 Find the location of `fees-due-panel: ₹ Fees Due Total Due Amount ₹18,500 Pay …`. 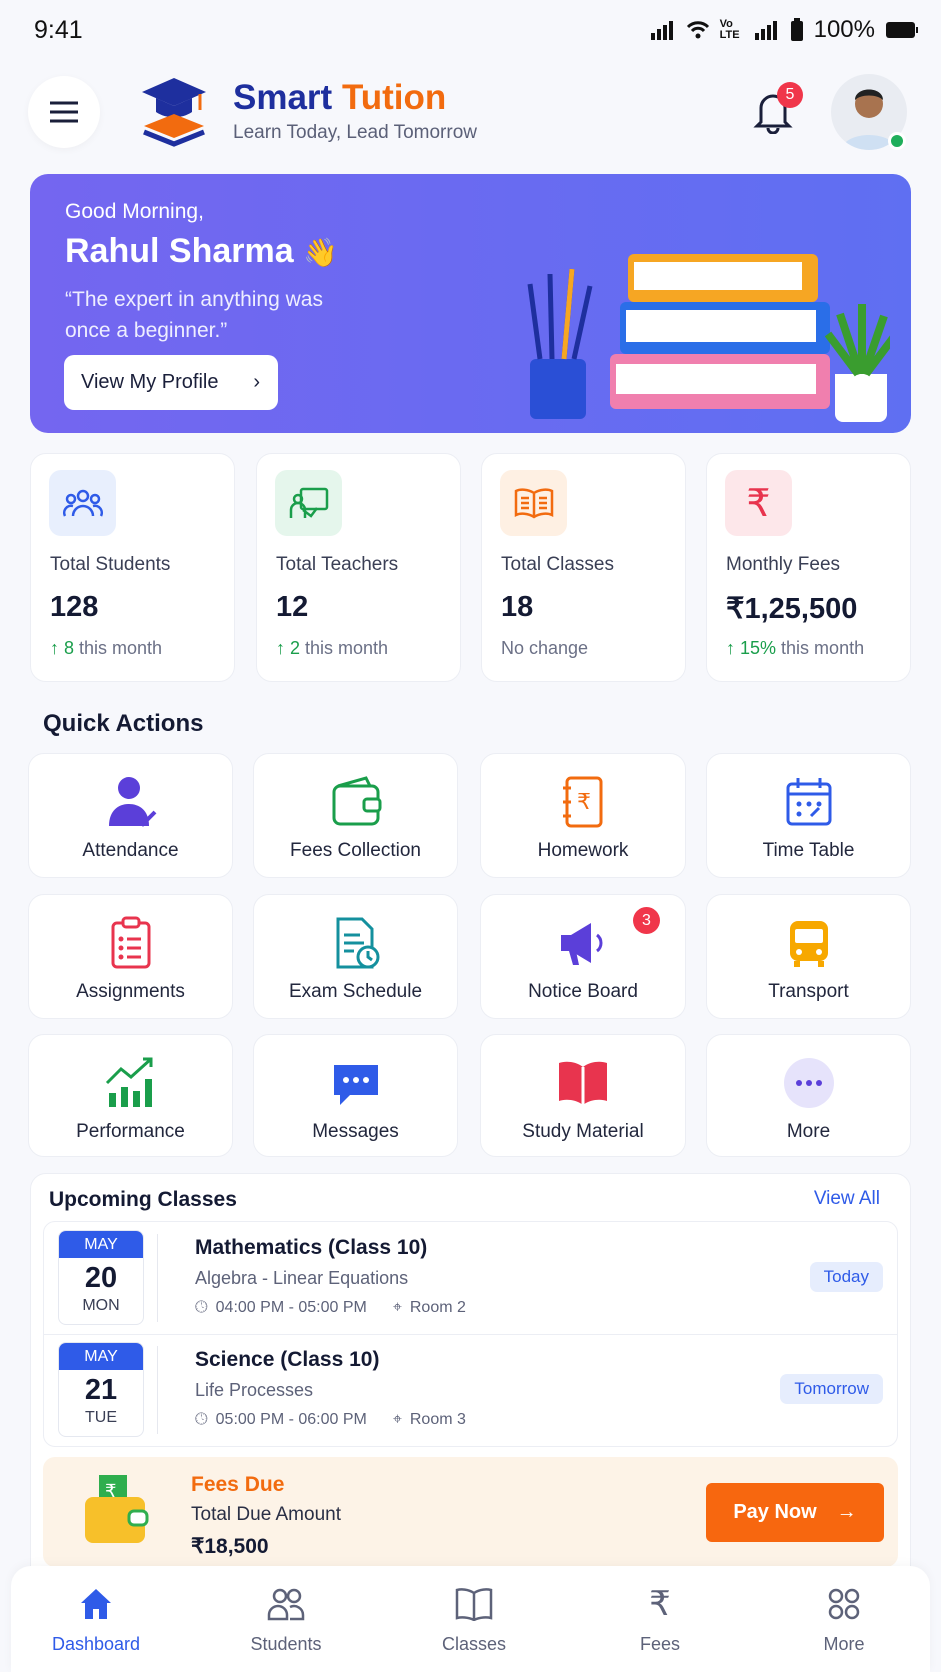

fees-due-panel: ₹ Fees Due Total Due Amount ₹18,500 Pay … is located at coordinates (470, 1512).